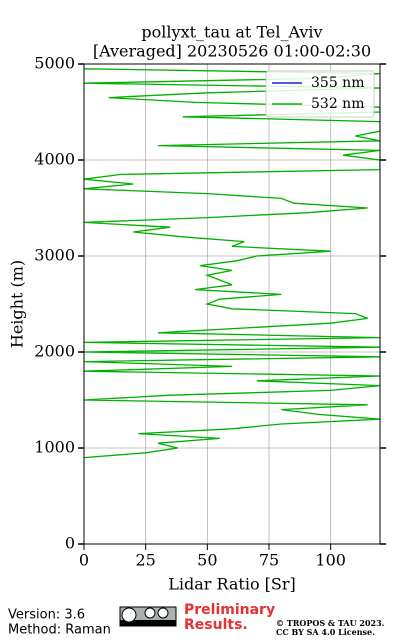 The image size is (400, 640). I want to click on copyright: © TROPOS & TAU 2023., so click(330, 623).